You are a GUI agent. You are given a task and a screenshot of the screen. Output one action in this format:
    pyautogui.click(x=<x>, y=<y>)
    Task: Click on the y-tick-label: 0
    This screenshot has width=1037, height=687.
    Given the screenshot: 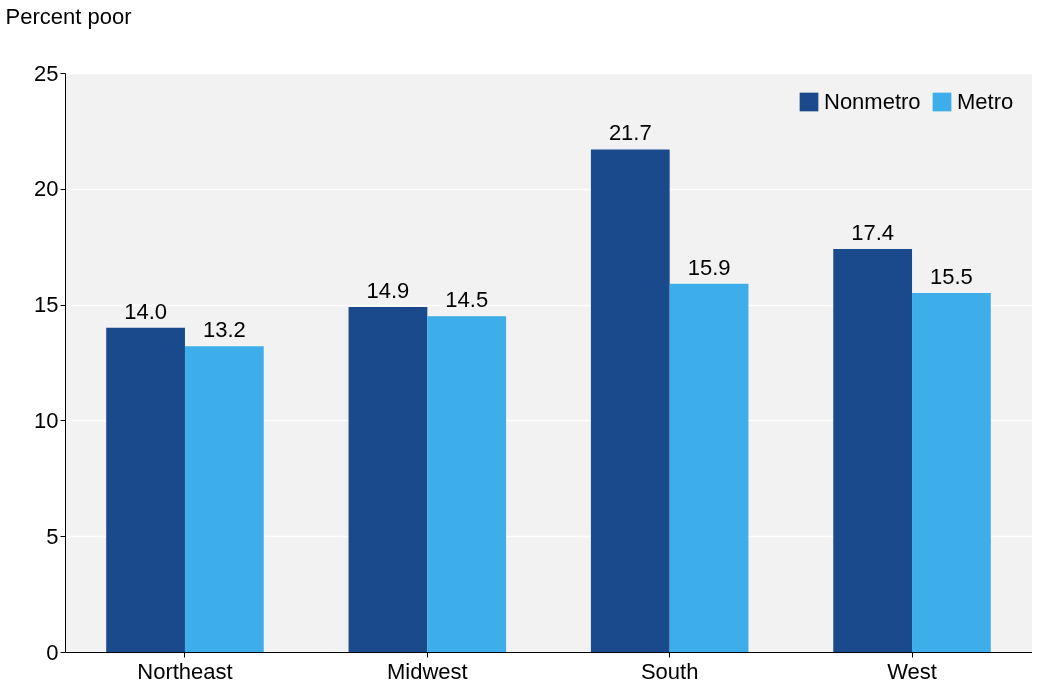 What is the action you would take?
    pyautogui.click(x=52, y=652)
    